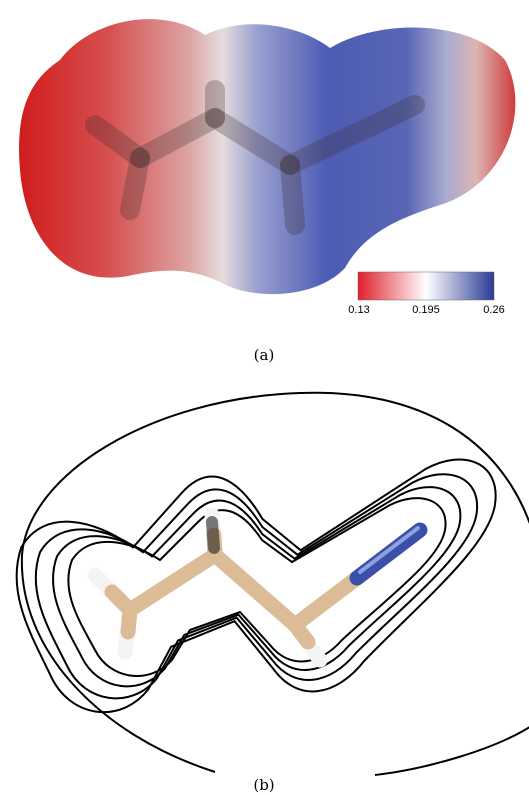 The image size is (529, 795). I want to click on colorbar, so click(426, 286).